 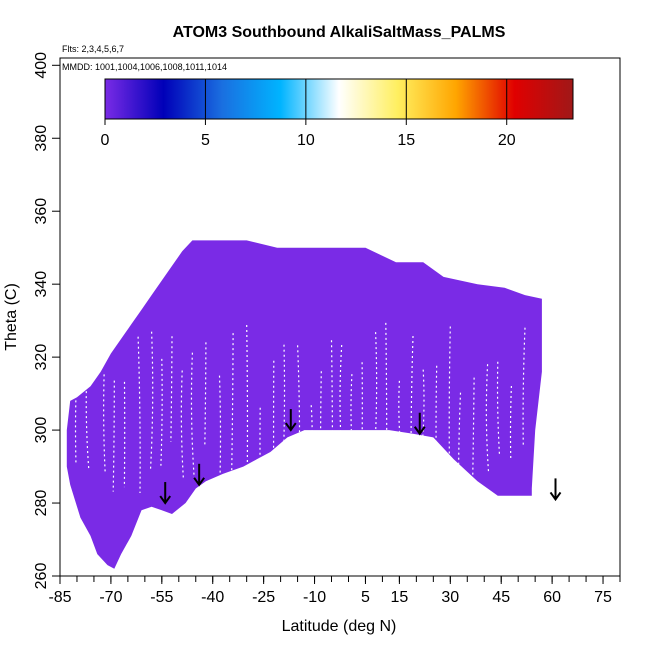 I want to click on x-tick-label: 60, so click(x=552, y=597).